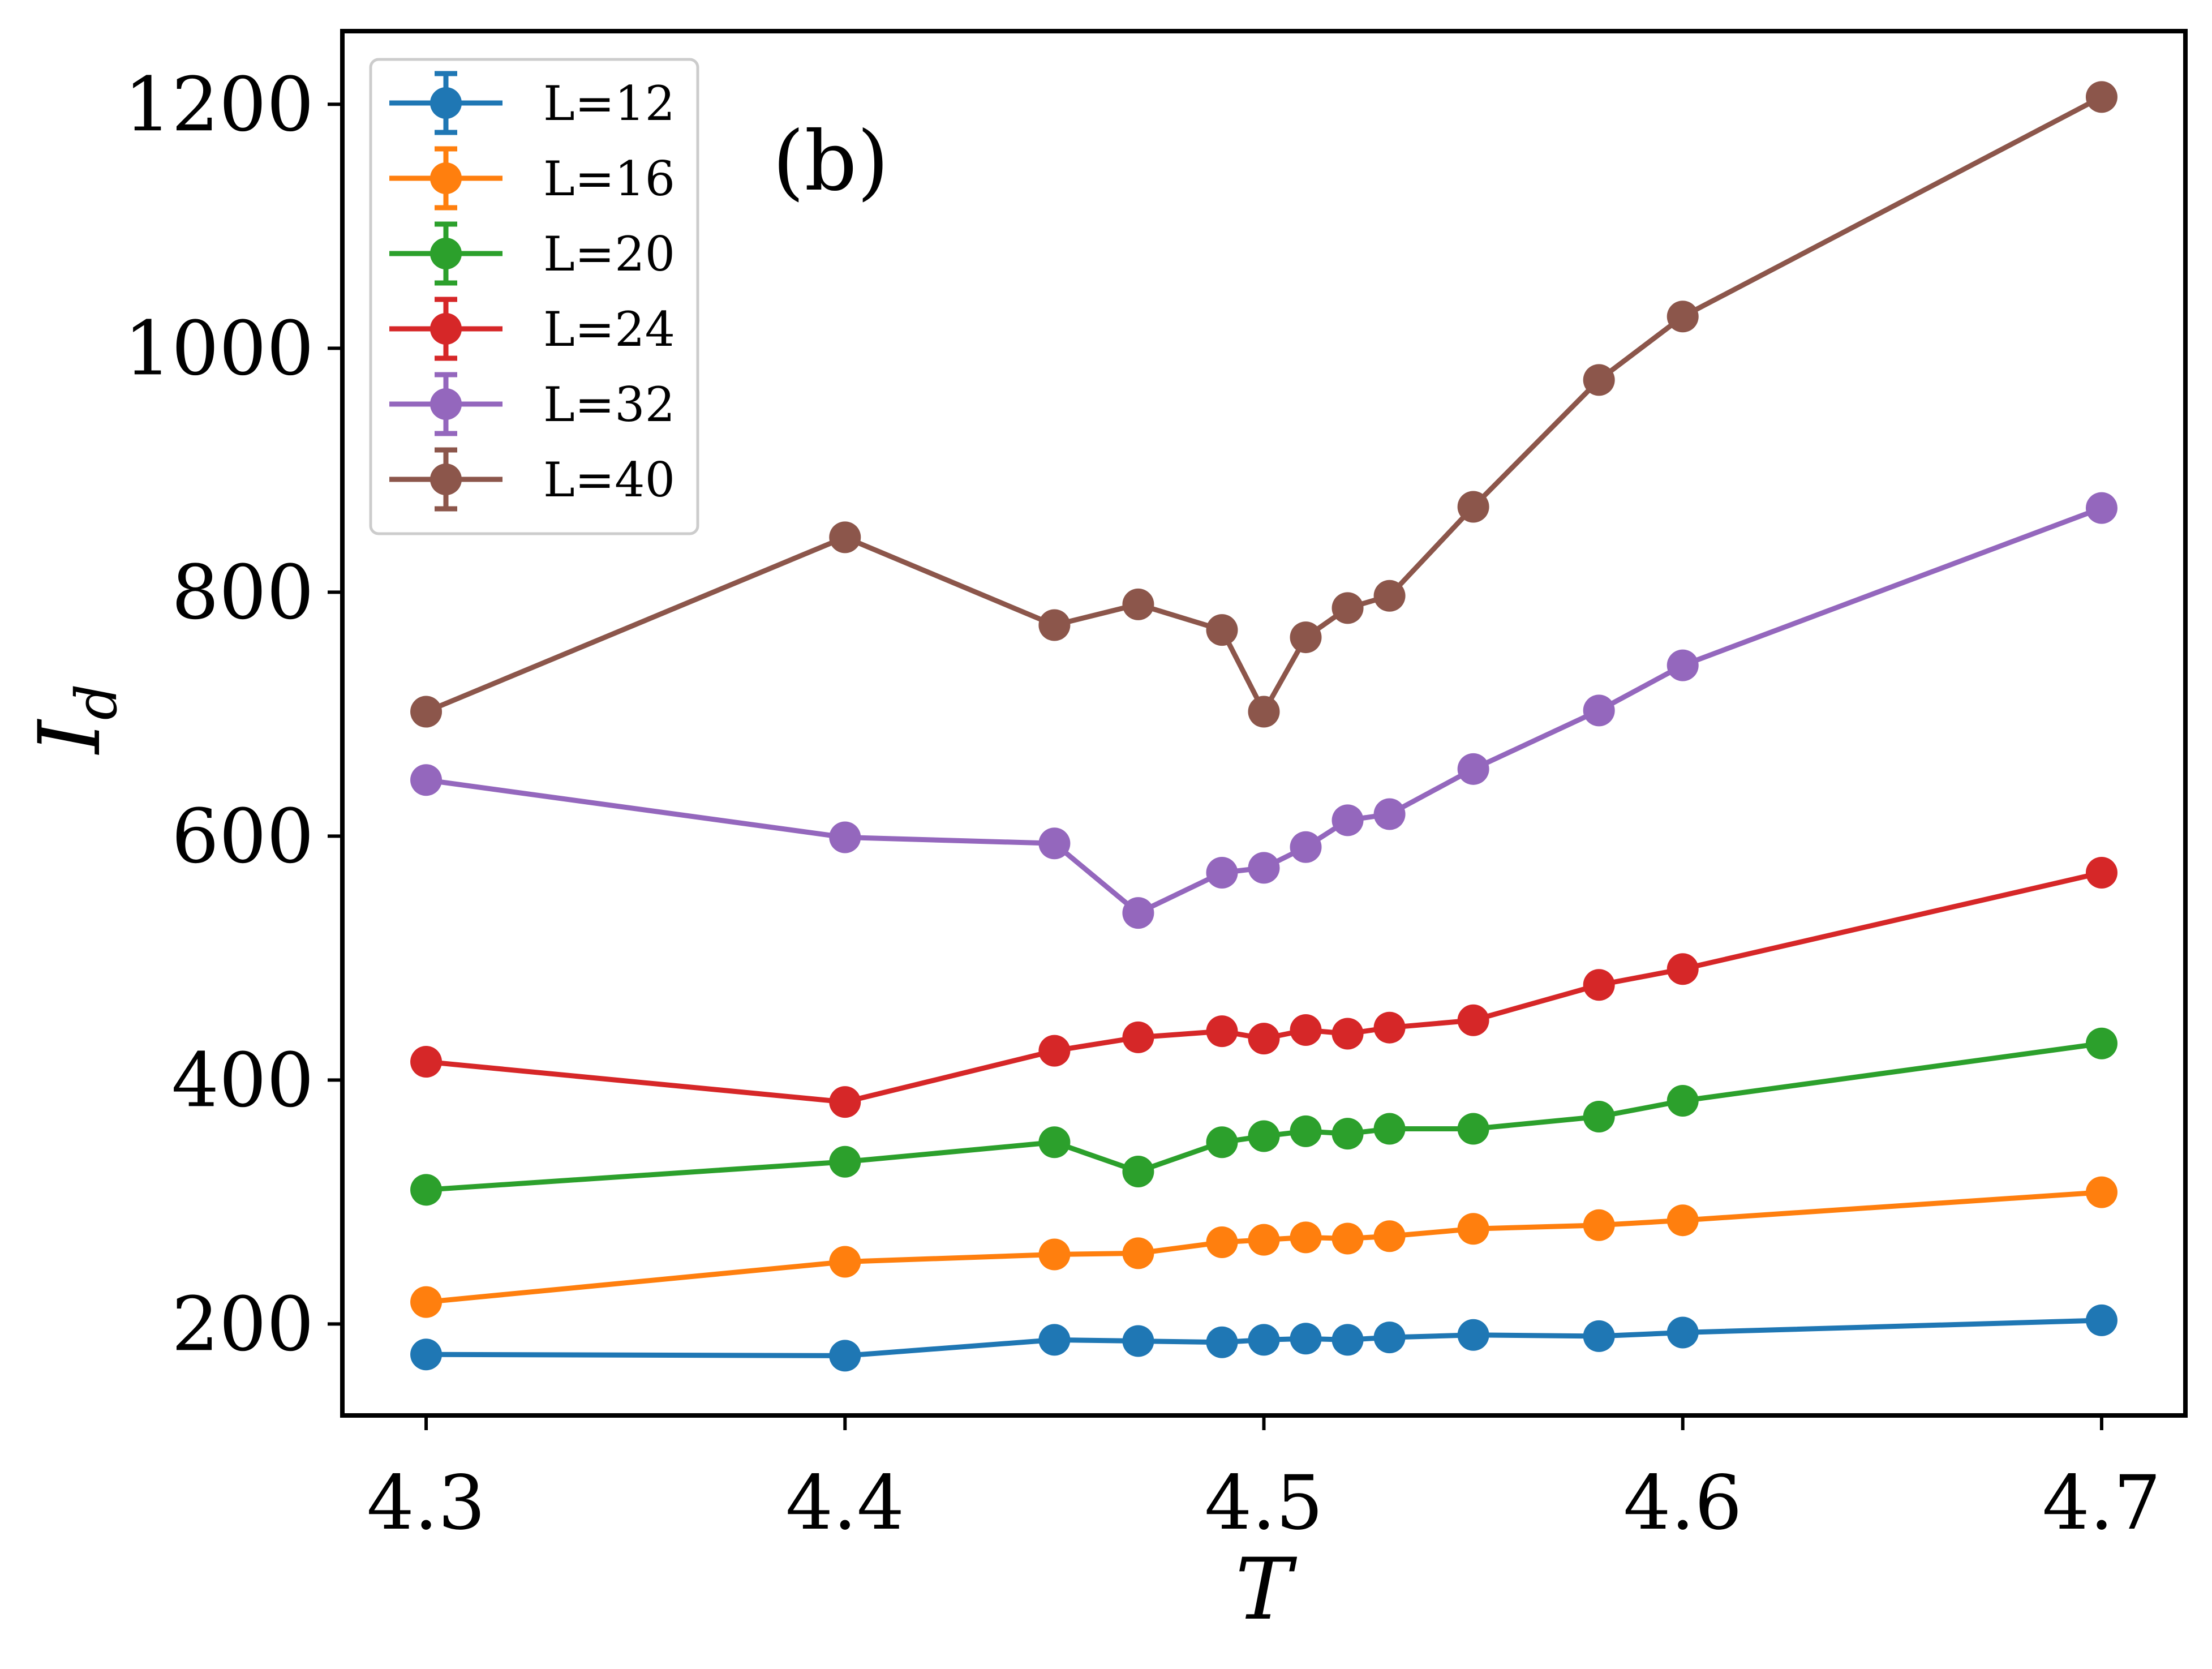 This screenshot has height=1669, width=2212. Describe the element at coordinates (219, 105) in the screenshot. I see `y-tick-label: 1200` at that location.